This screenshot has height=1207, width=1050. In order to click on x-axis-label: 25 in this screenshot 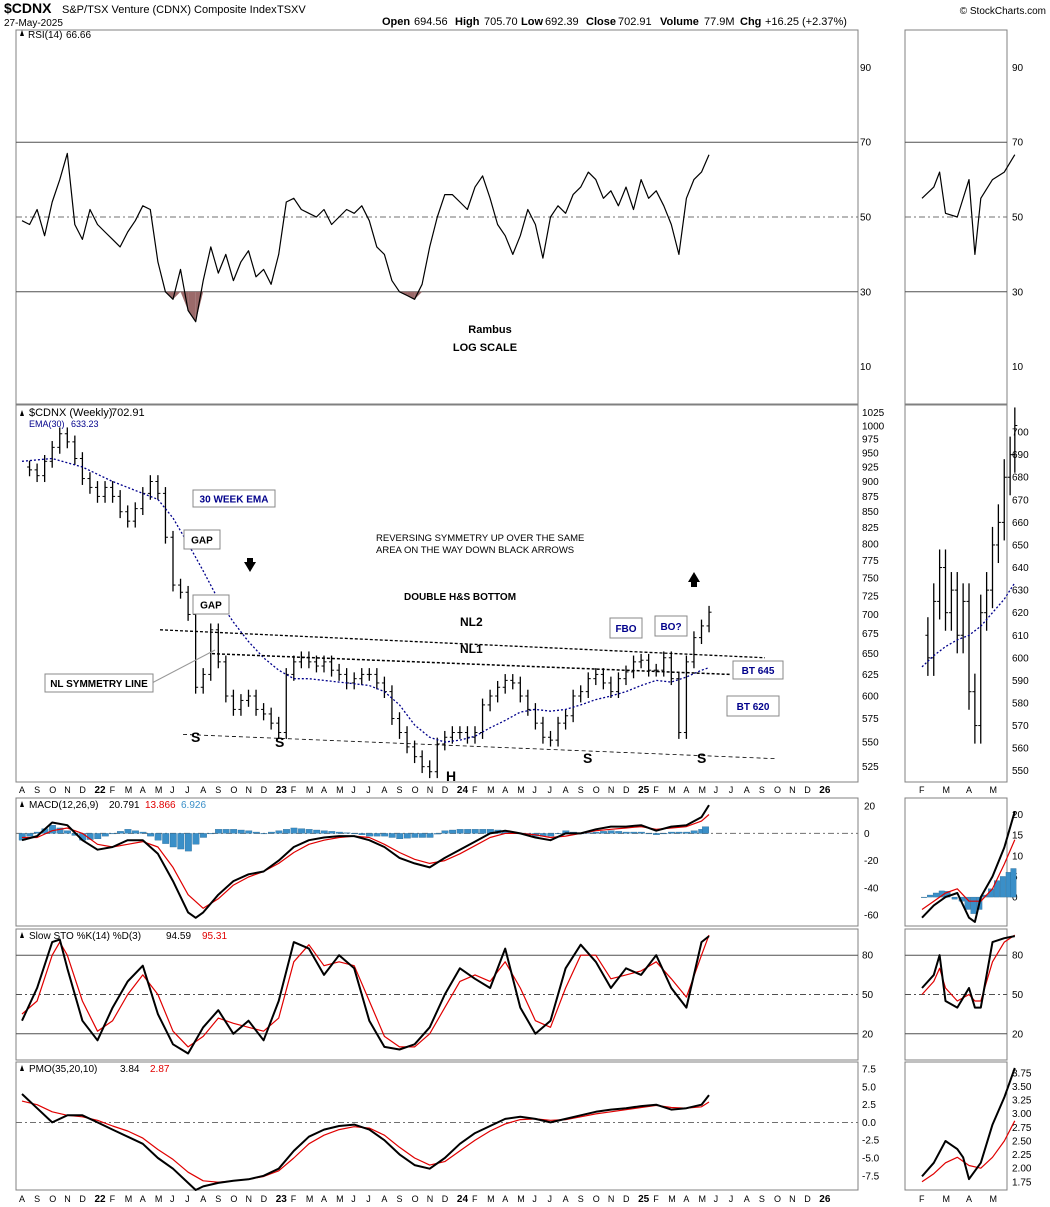, I will do `click(644, 790)`.